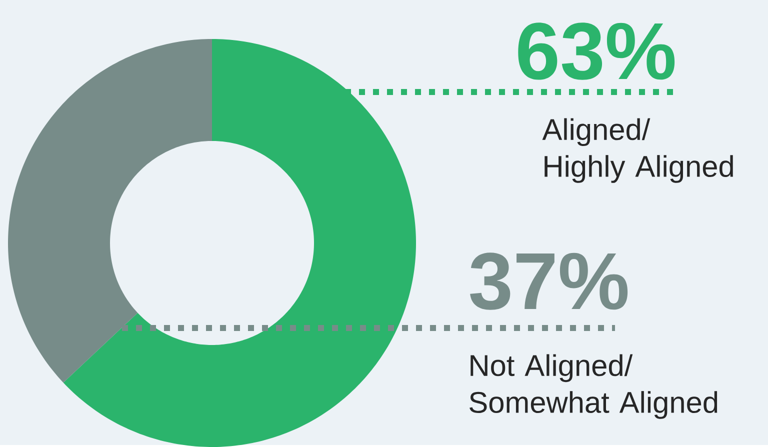 This screenshot has width=768, height=447. I want to click on data-label: 37%, so click(549, 281).